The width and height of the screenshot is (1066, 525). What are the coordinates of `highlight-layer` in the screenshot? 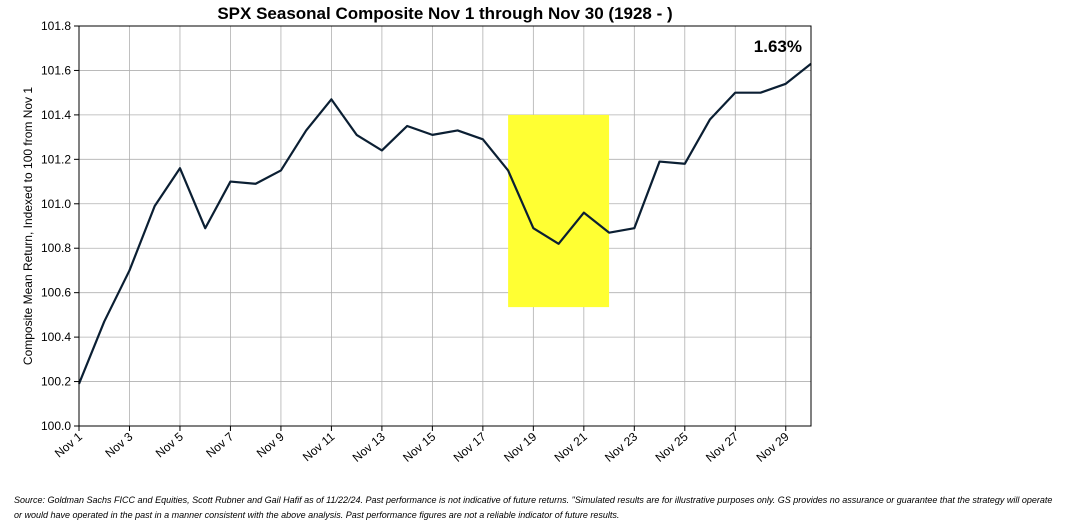 It's located at (559, 211).